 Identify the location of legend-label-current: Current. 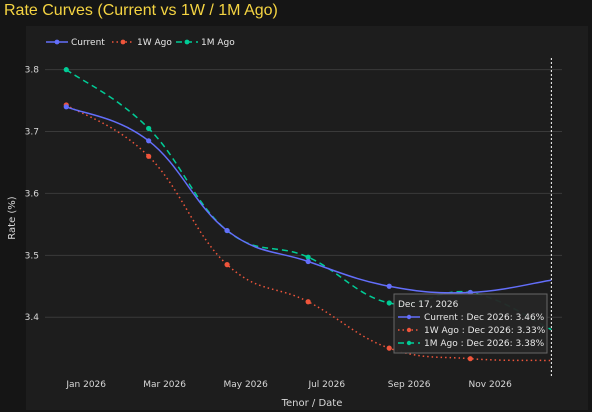
(88, 43).